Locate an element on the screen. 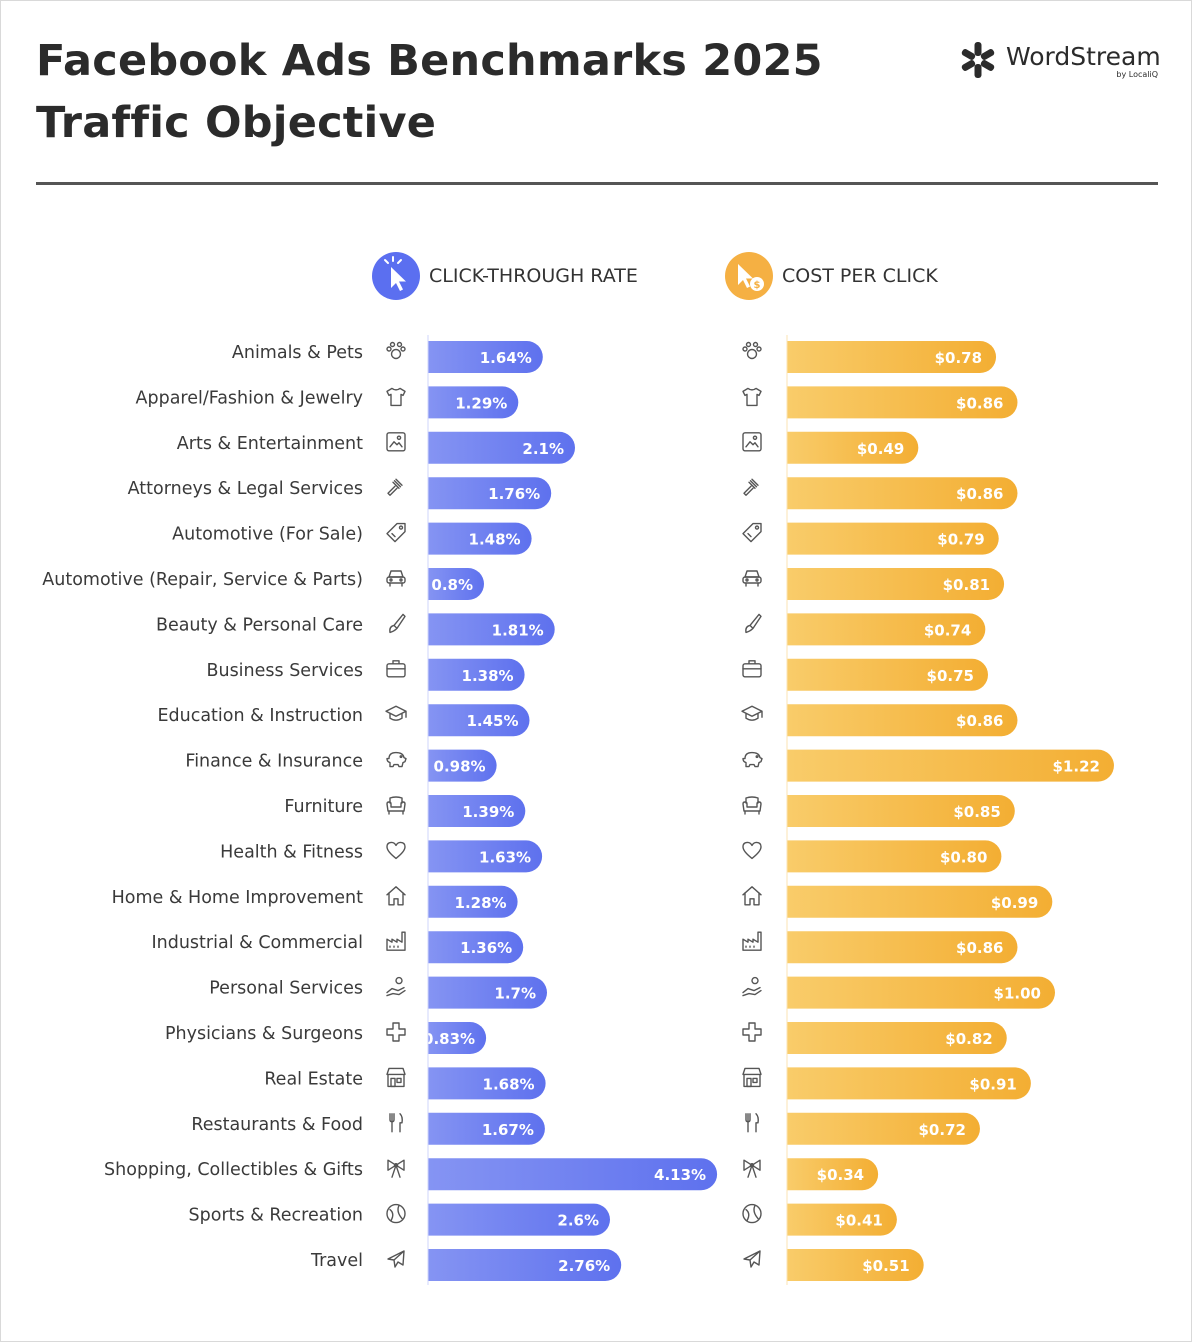 This screenshot has height=1344, width=1194. cpc-header-label: COST PER CLICK is located at coordinates (860, 276).